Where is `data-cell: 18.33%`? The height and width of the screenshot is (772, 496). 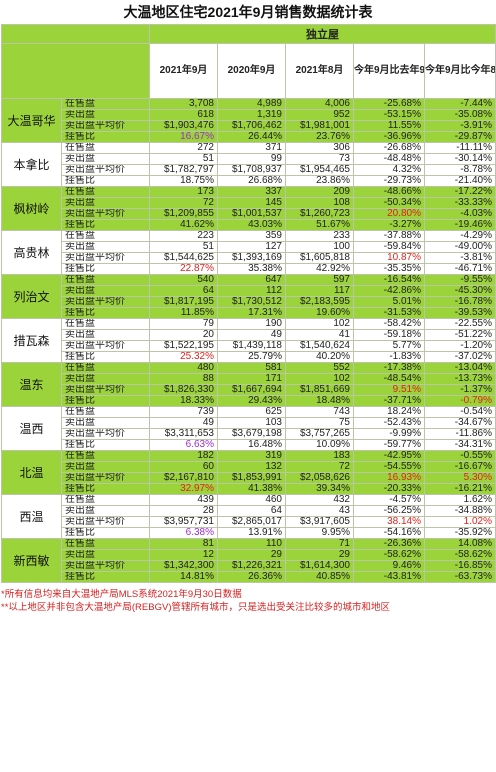 data-cell: 18.33% is located at coordinates (183, 401).